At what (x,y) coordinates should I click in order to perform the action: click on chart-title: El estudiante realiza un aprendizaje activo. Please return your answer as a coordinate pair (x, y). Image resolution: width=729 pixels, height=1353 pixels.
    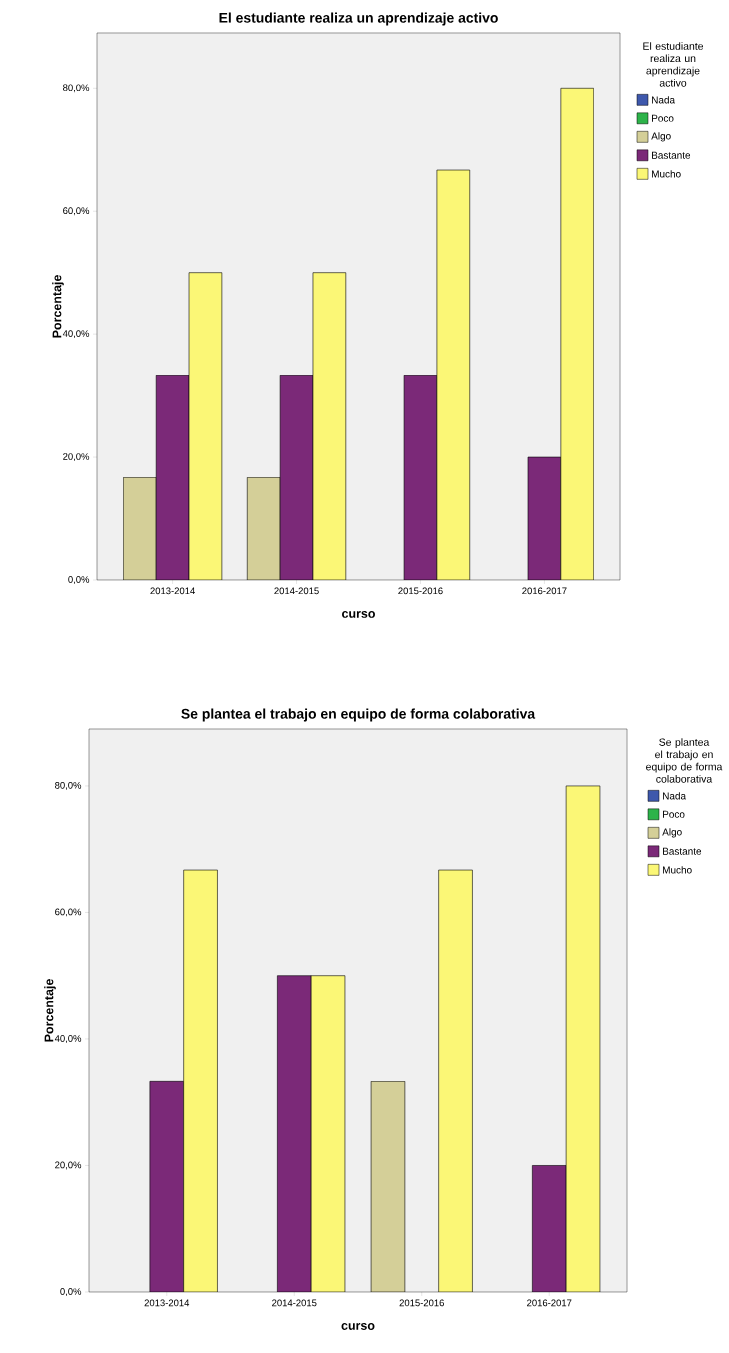
    Looking at the image, I should click on (358, 19).